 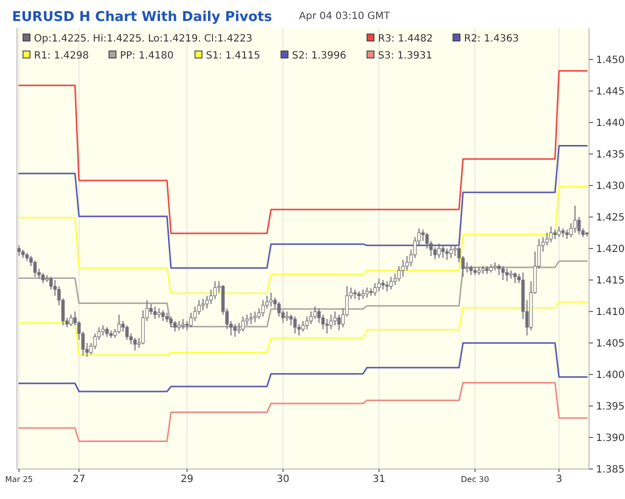 What do you see at coordinates (19, 479) in the screenshot?
I see `x-tick-label: Mar 25` at bounding box center [19, 479].